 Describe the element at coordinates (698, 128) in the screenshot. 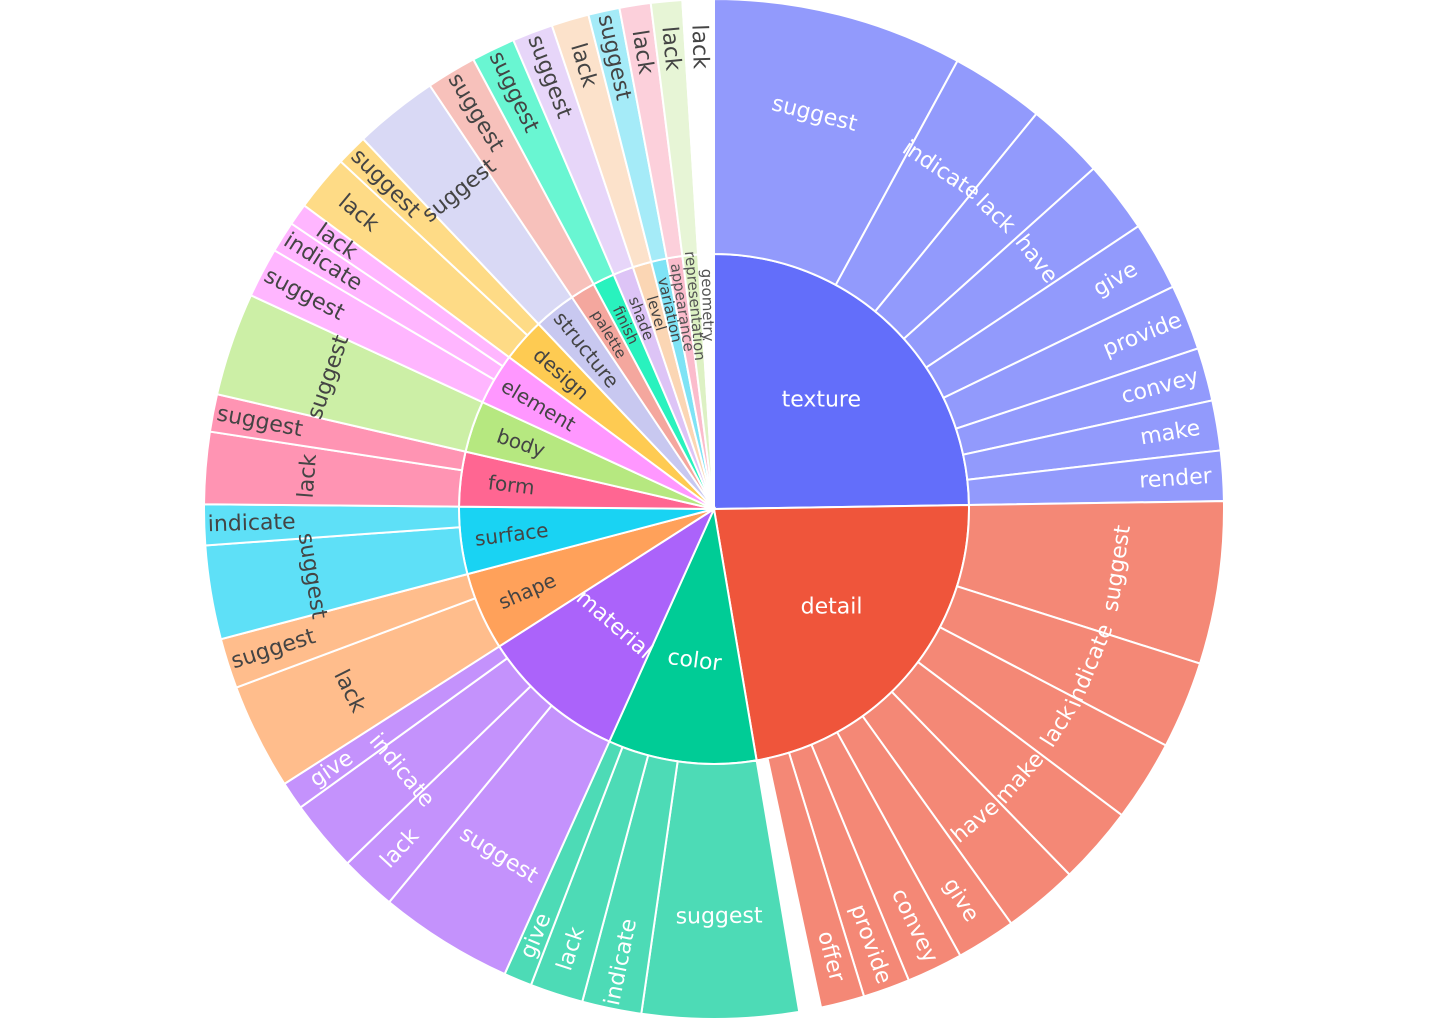

I see `sector-geometry-lack` at that location.